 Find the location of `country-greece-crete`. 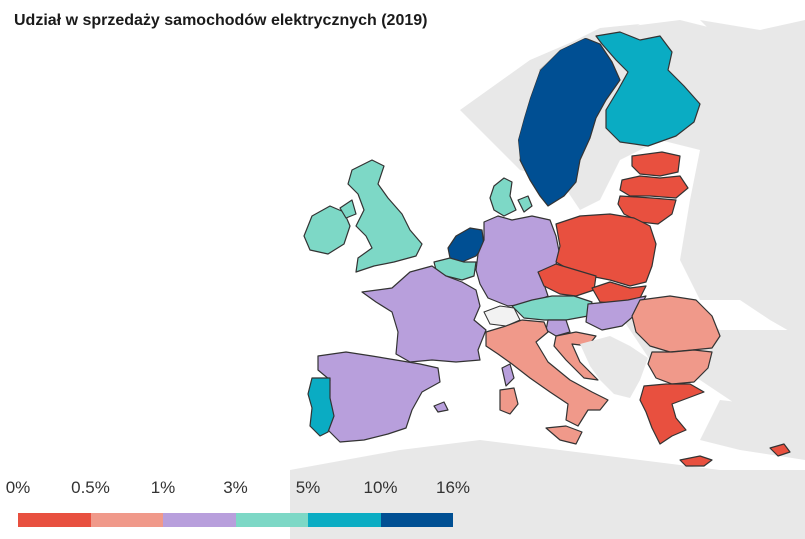

country-greece-crete is located at coordinates (696, 461).